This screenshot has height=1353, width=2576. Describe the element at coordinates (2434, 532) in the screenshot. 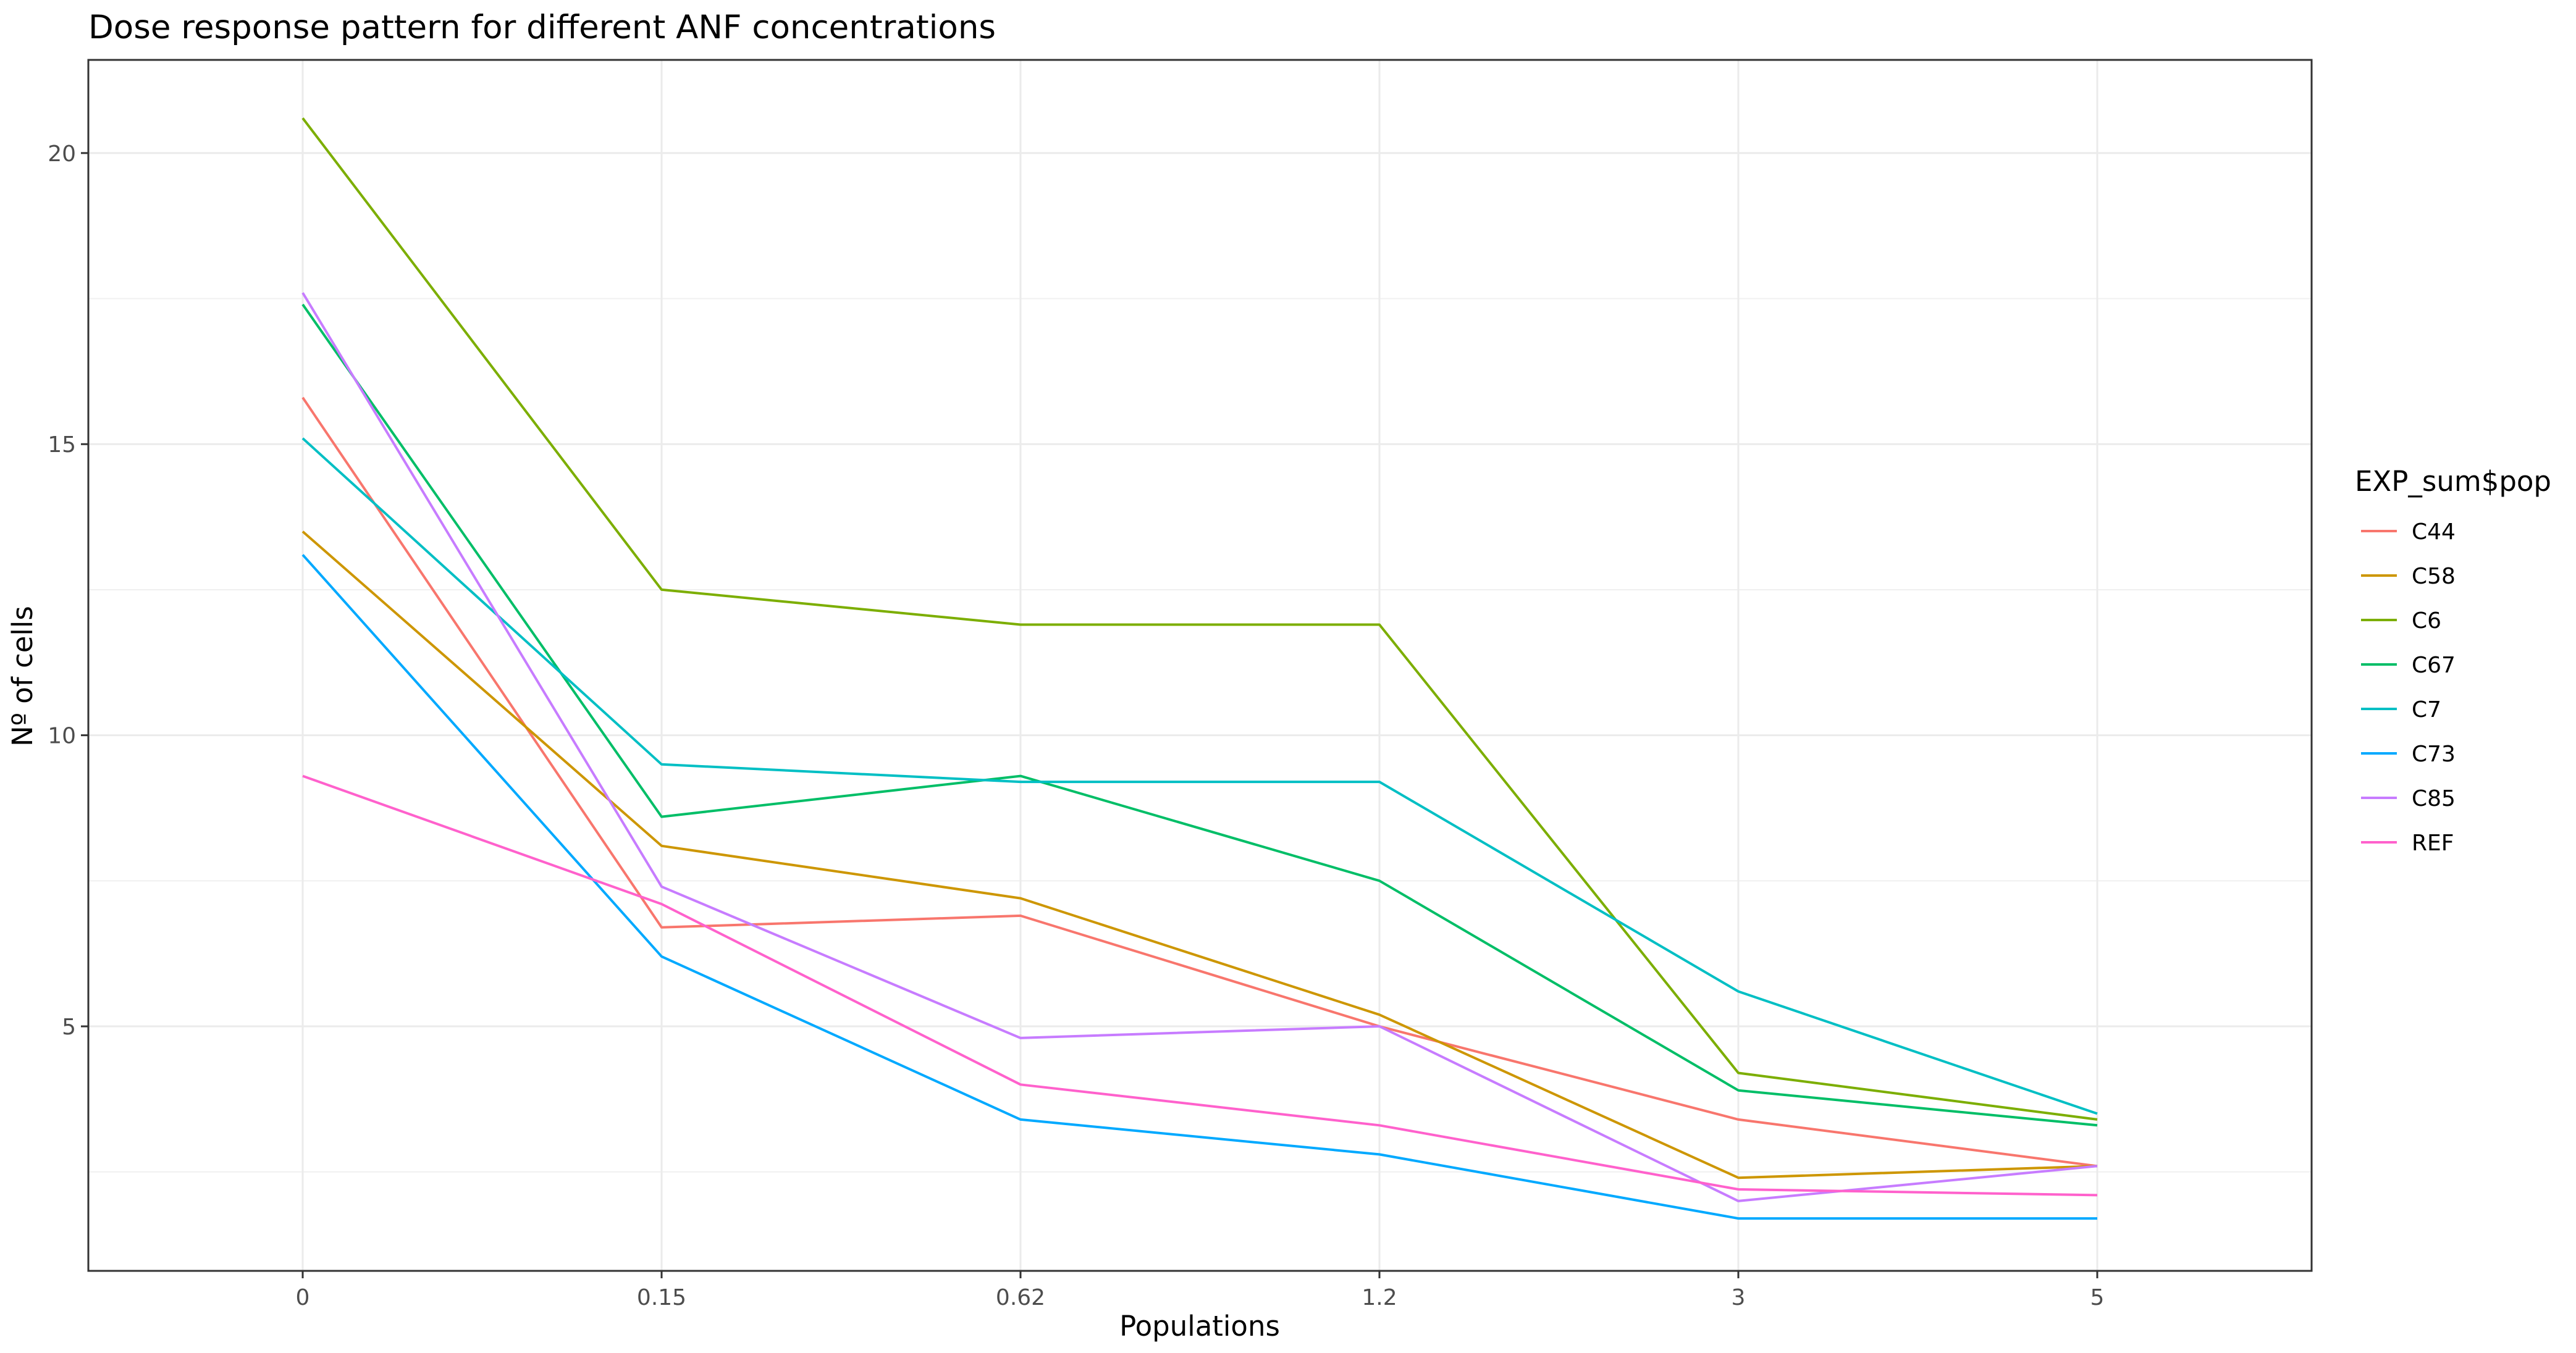

I see `legend-label: C44` at that location.